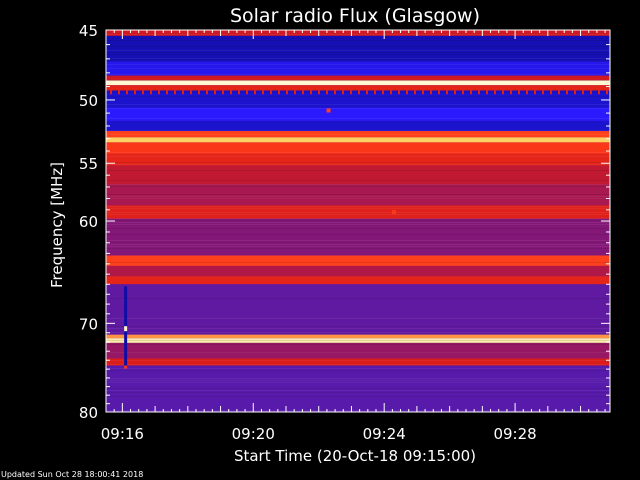  Describe the element at coordinates (355, 16) in the screenshot. I see `chart-title: Solar radio Flux (Glasgow)` at that location.